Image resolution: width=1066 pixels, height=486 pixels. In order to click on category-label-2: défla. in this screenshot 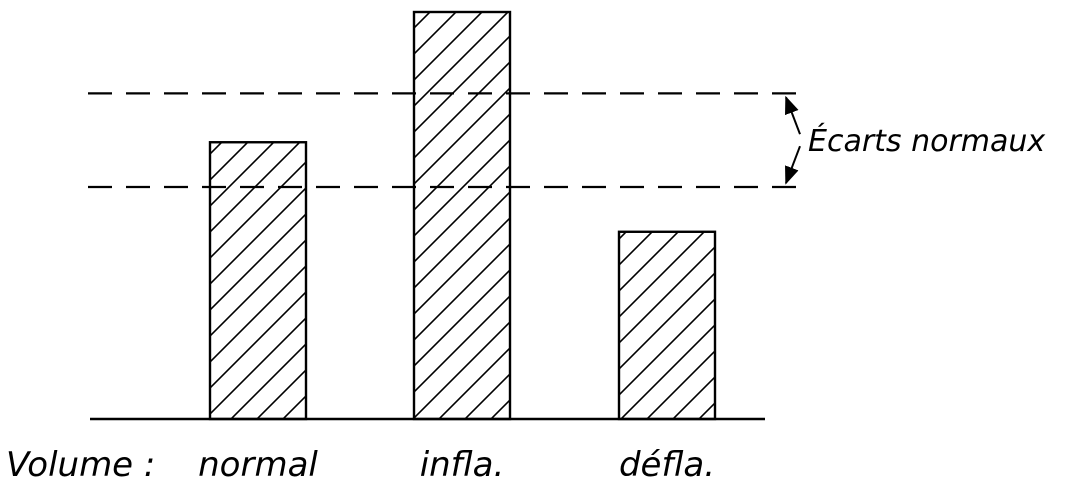, I will do `click(667, 465)`.